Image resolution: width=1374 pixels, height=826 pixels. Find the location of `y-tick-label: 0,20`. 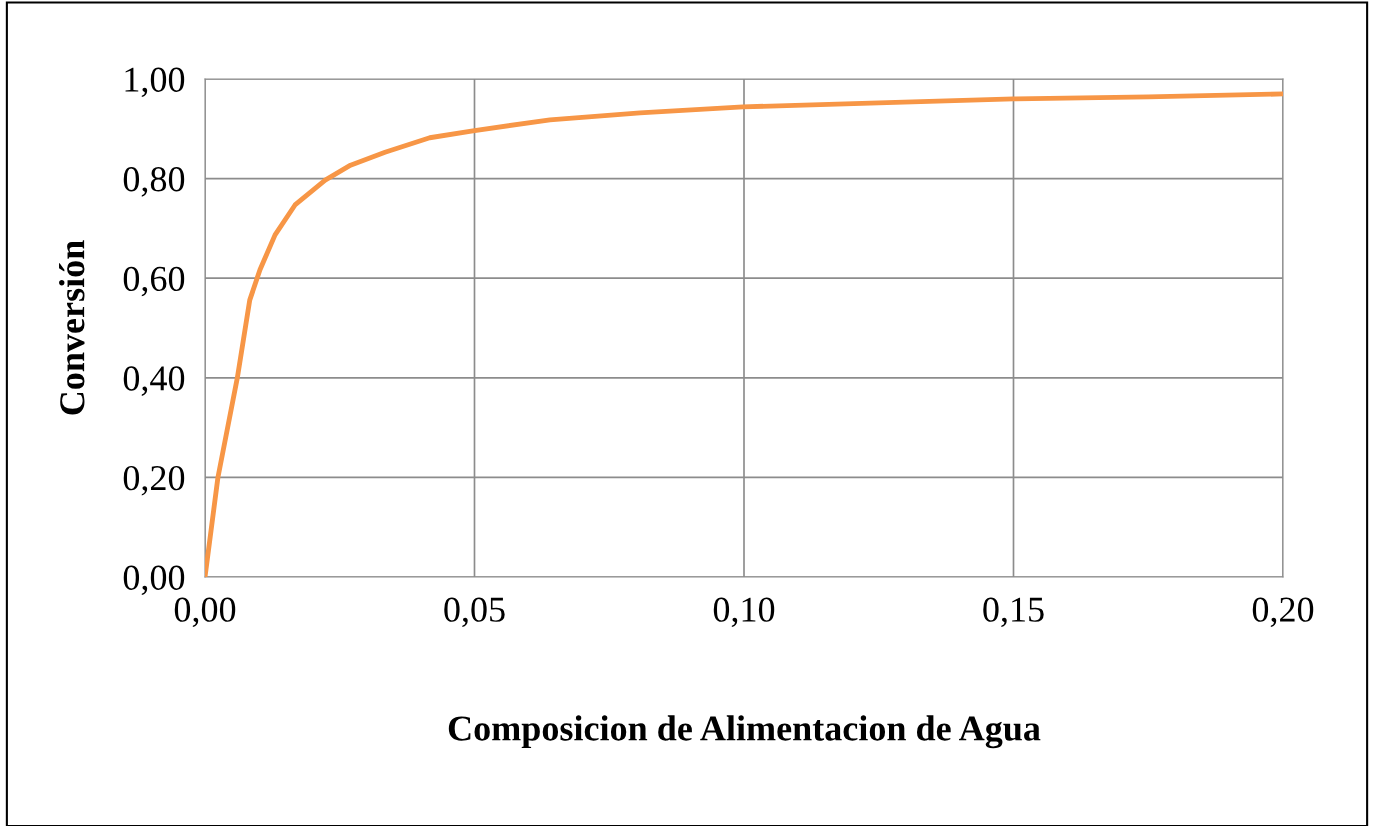

y-tick-label: 0,20 is located at coordinates (154, 480).